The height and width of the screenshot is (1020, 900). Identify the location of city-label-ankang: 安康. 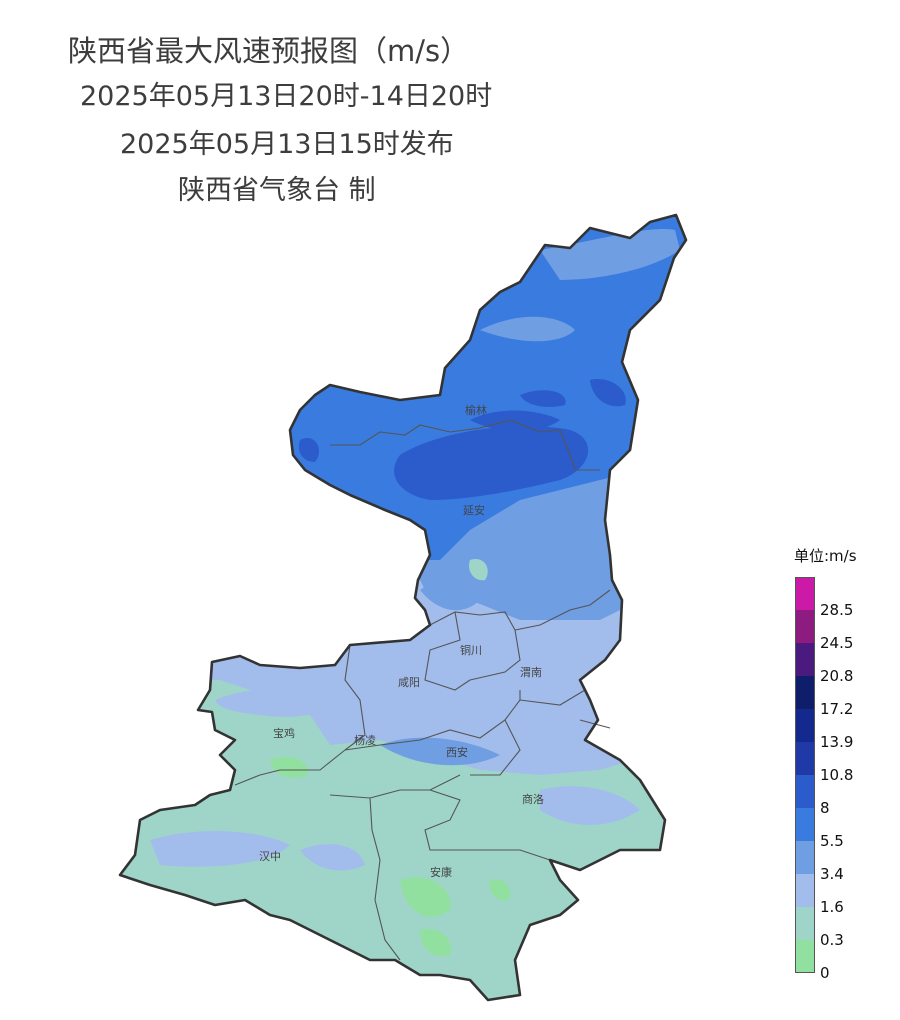
(441, 872).